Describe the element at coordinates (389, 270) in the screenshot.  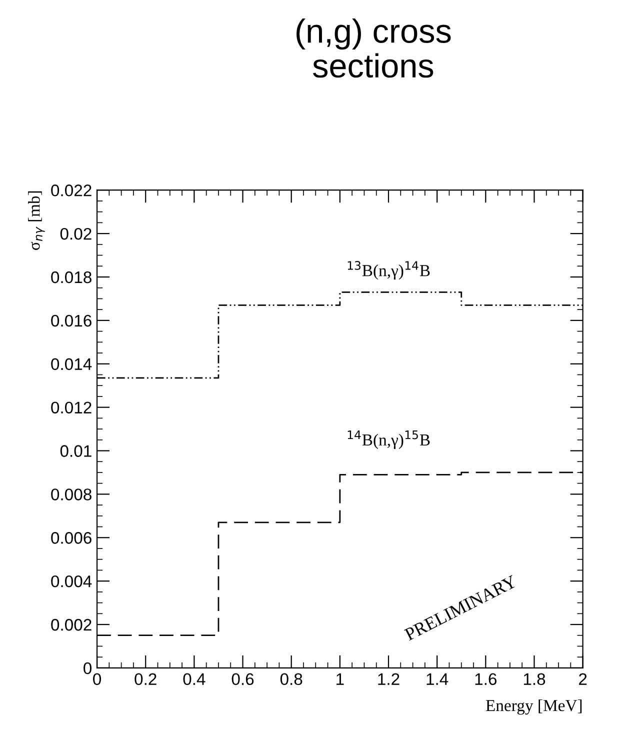
I see `series-label: $^{13}$B(n,γ)$^{14}$B` at that location.